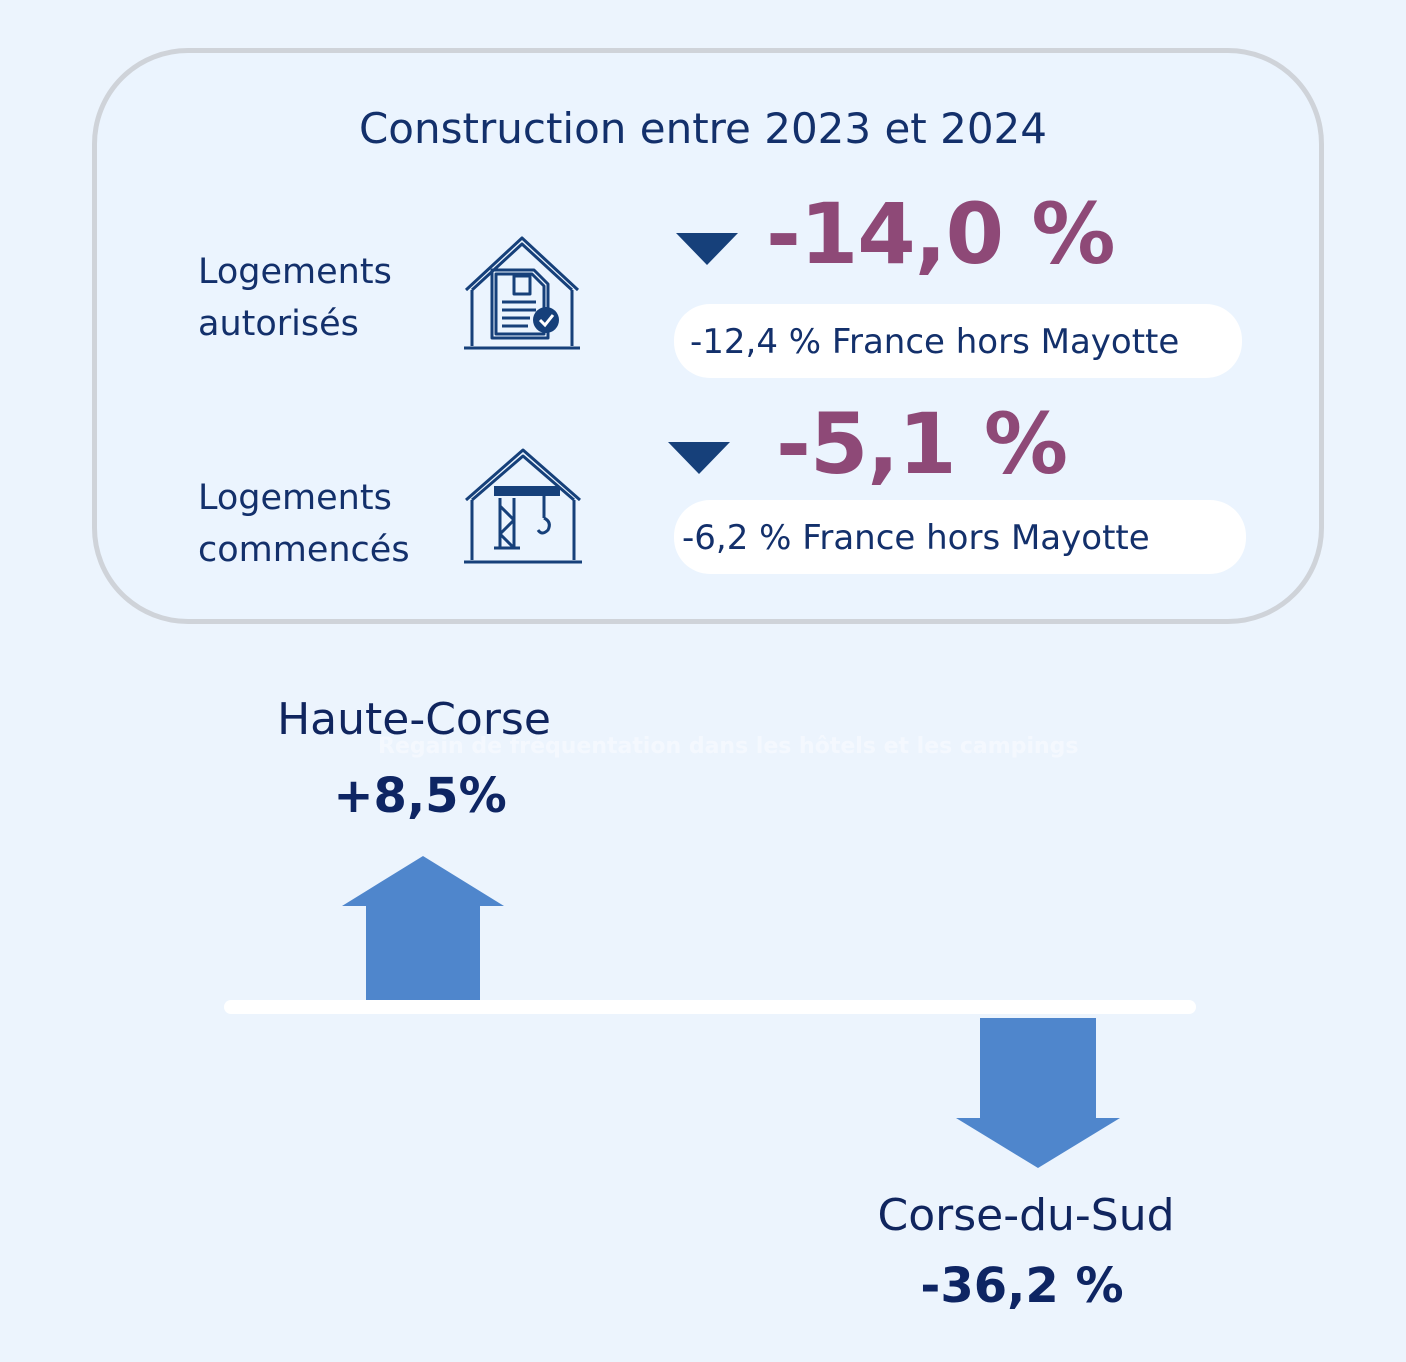  I want to click on authorized-value: -14,0 %, so click(941, 234).